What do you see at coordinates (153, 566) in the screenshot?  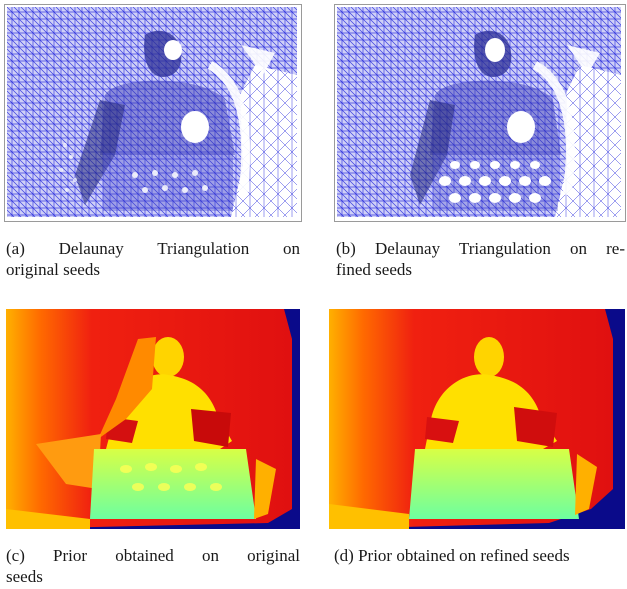 I see `panel-c-caption: (c) Prior obtained on original seeds` at bounding box center [153, 566].